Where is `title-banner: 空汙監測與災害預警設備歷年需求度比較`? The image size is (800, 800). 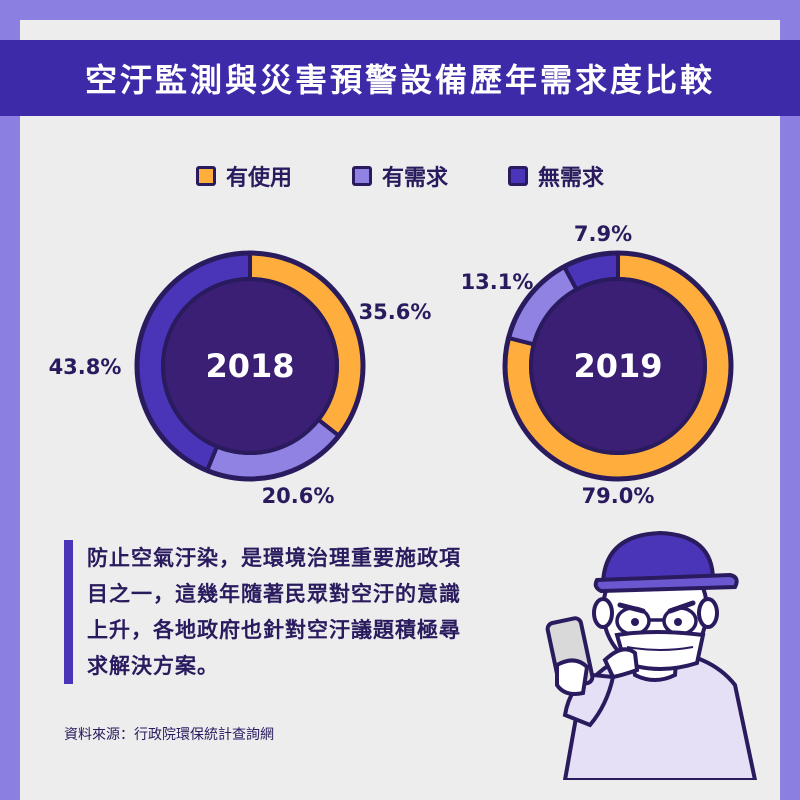 title-banner: 空汙監測與災害預警設備歷年需求度比較 is located at coordinates (400, 78).